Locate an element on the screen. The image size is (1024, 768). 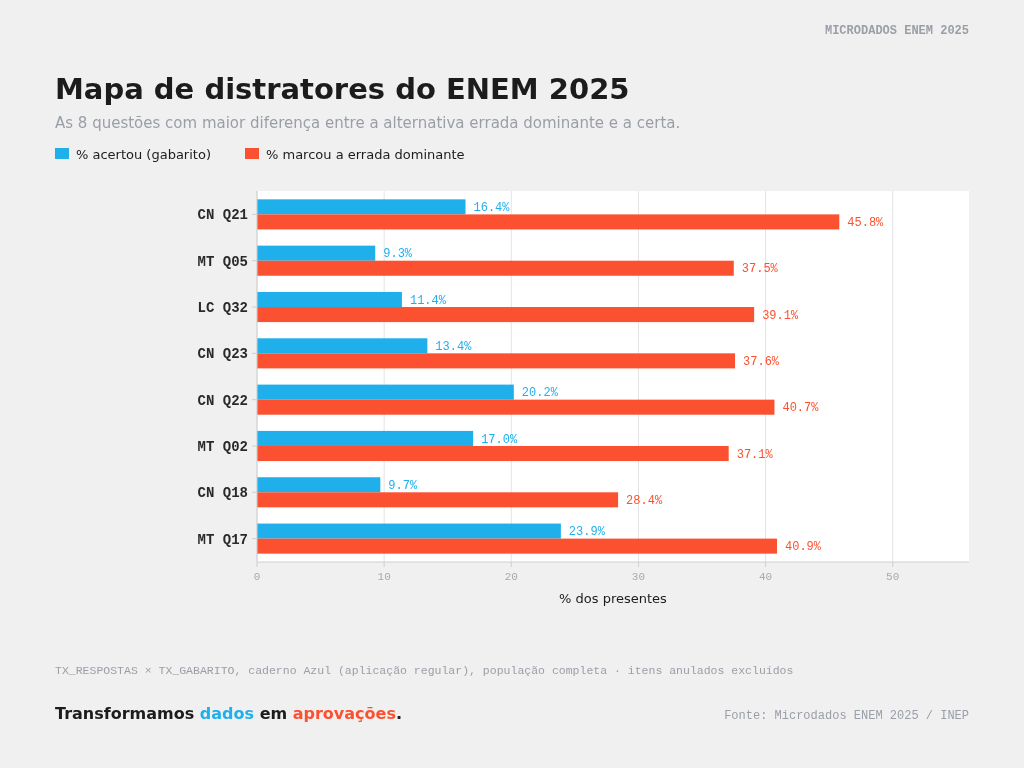
data-label: 37.1% is located at coordinates (755, 454).